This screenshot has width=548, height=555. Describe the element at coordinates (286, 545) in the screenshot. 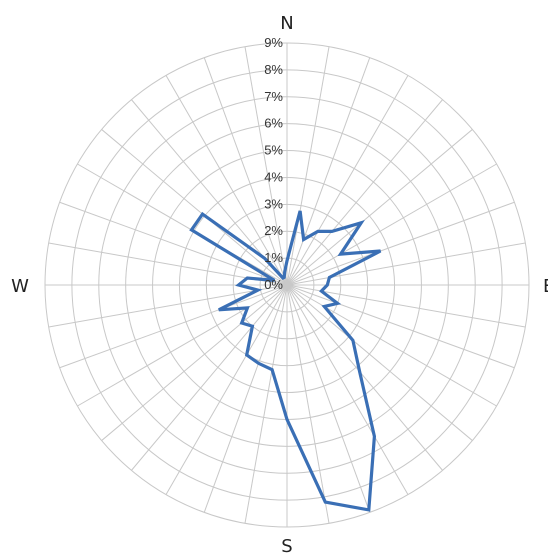

I see `direction-label: S` at that location.